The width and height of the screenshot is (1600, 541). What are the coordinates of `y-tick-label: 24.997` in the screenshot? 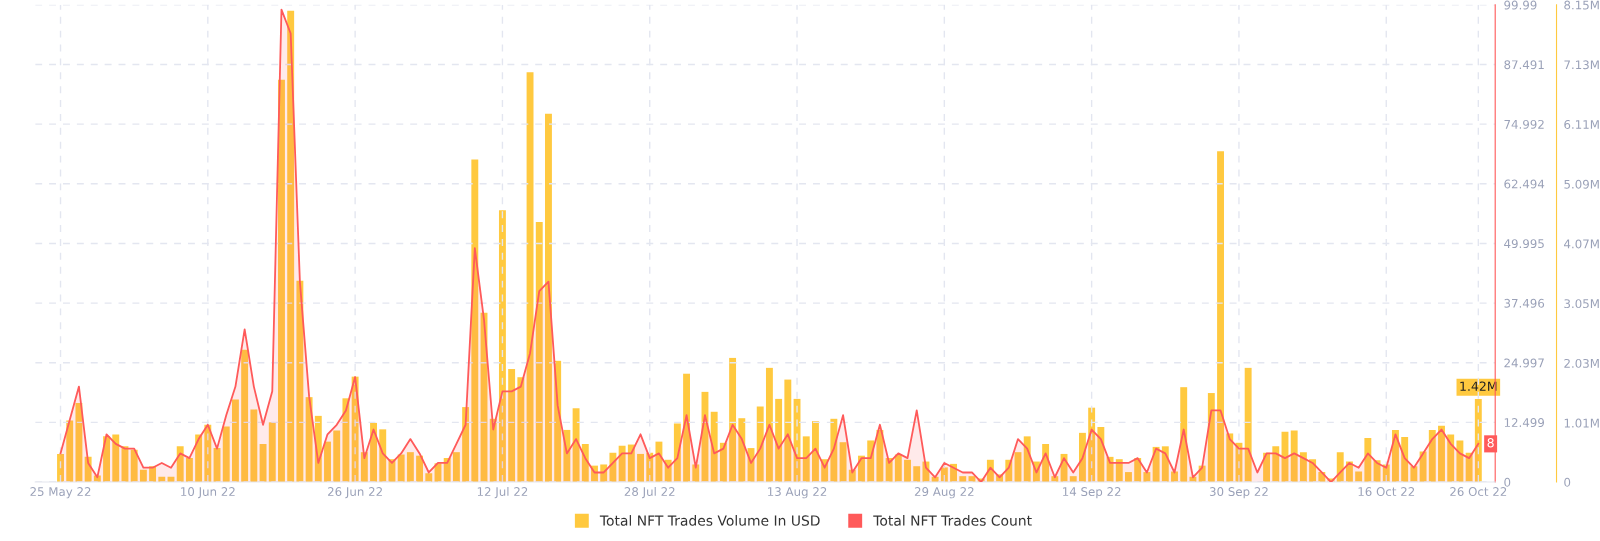 It's located at (1524, 363).